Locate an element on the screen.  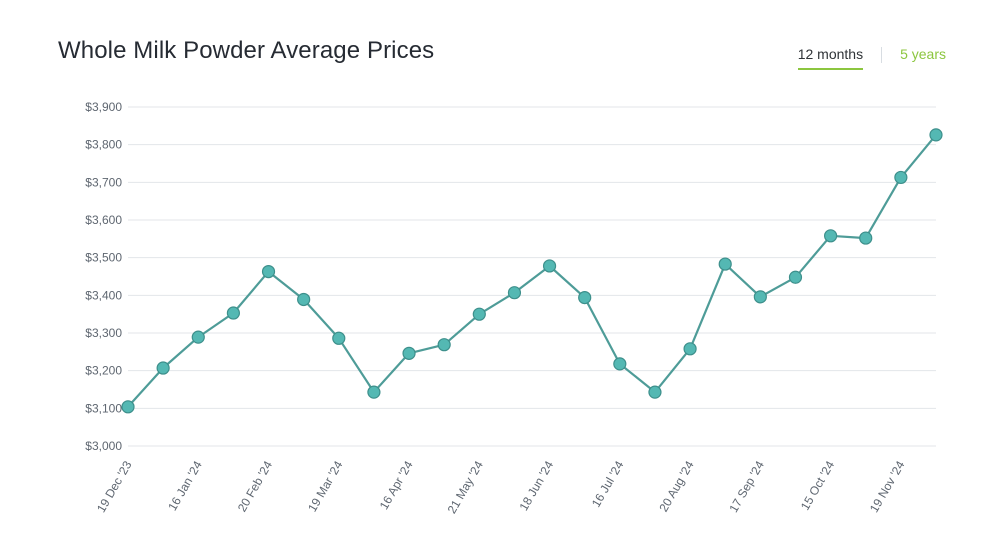
y-tick-label: $3,400 is located at coordinates (103, 295).